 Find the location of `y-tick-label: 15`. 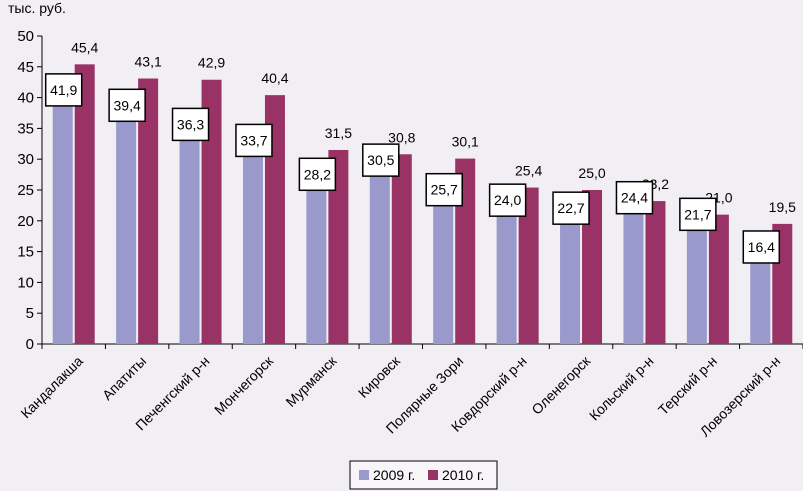

y-tick-label: 15 is located at coordinates (25, 252).